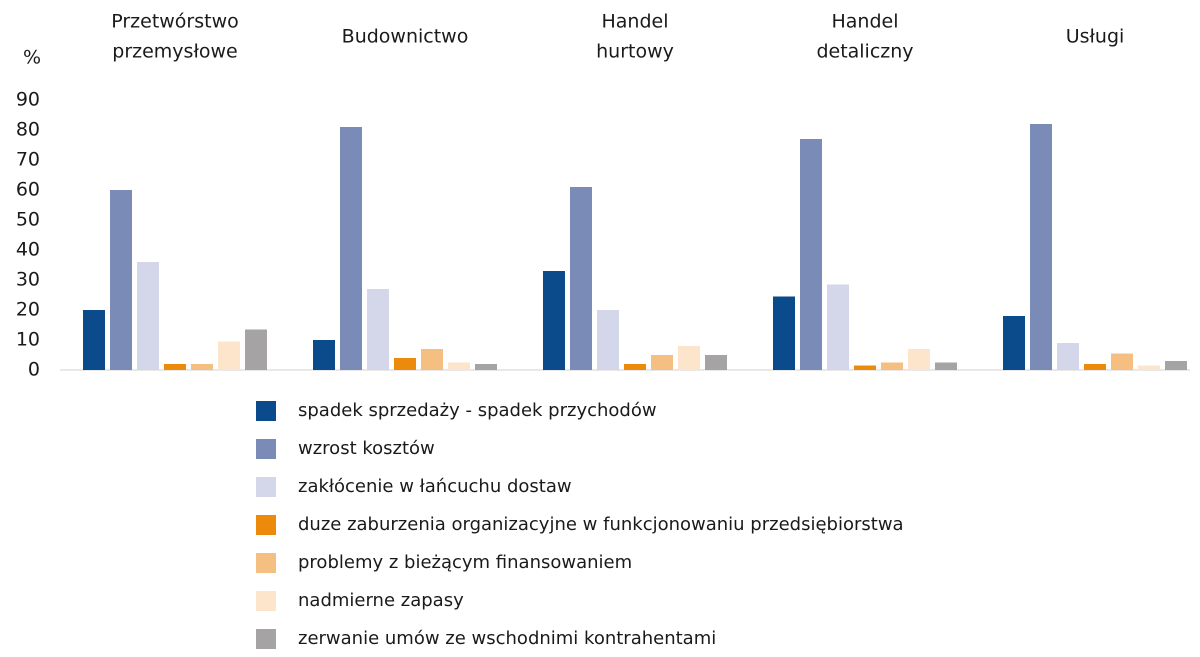 The height and width of the screenshot is (657, 1200). What do you see at coordinates (175, 22) in the screenshot?
I see `category-label: Przetwórstwo` at bounding box center [175, 22].